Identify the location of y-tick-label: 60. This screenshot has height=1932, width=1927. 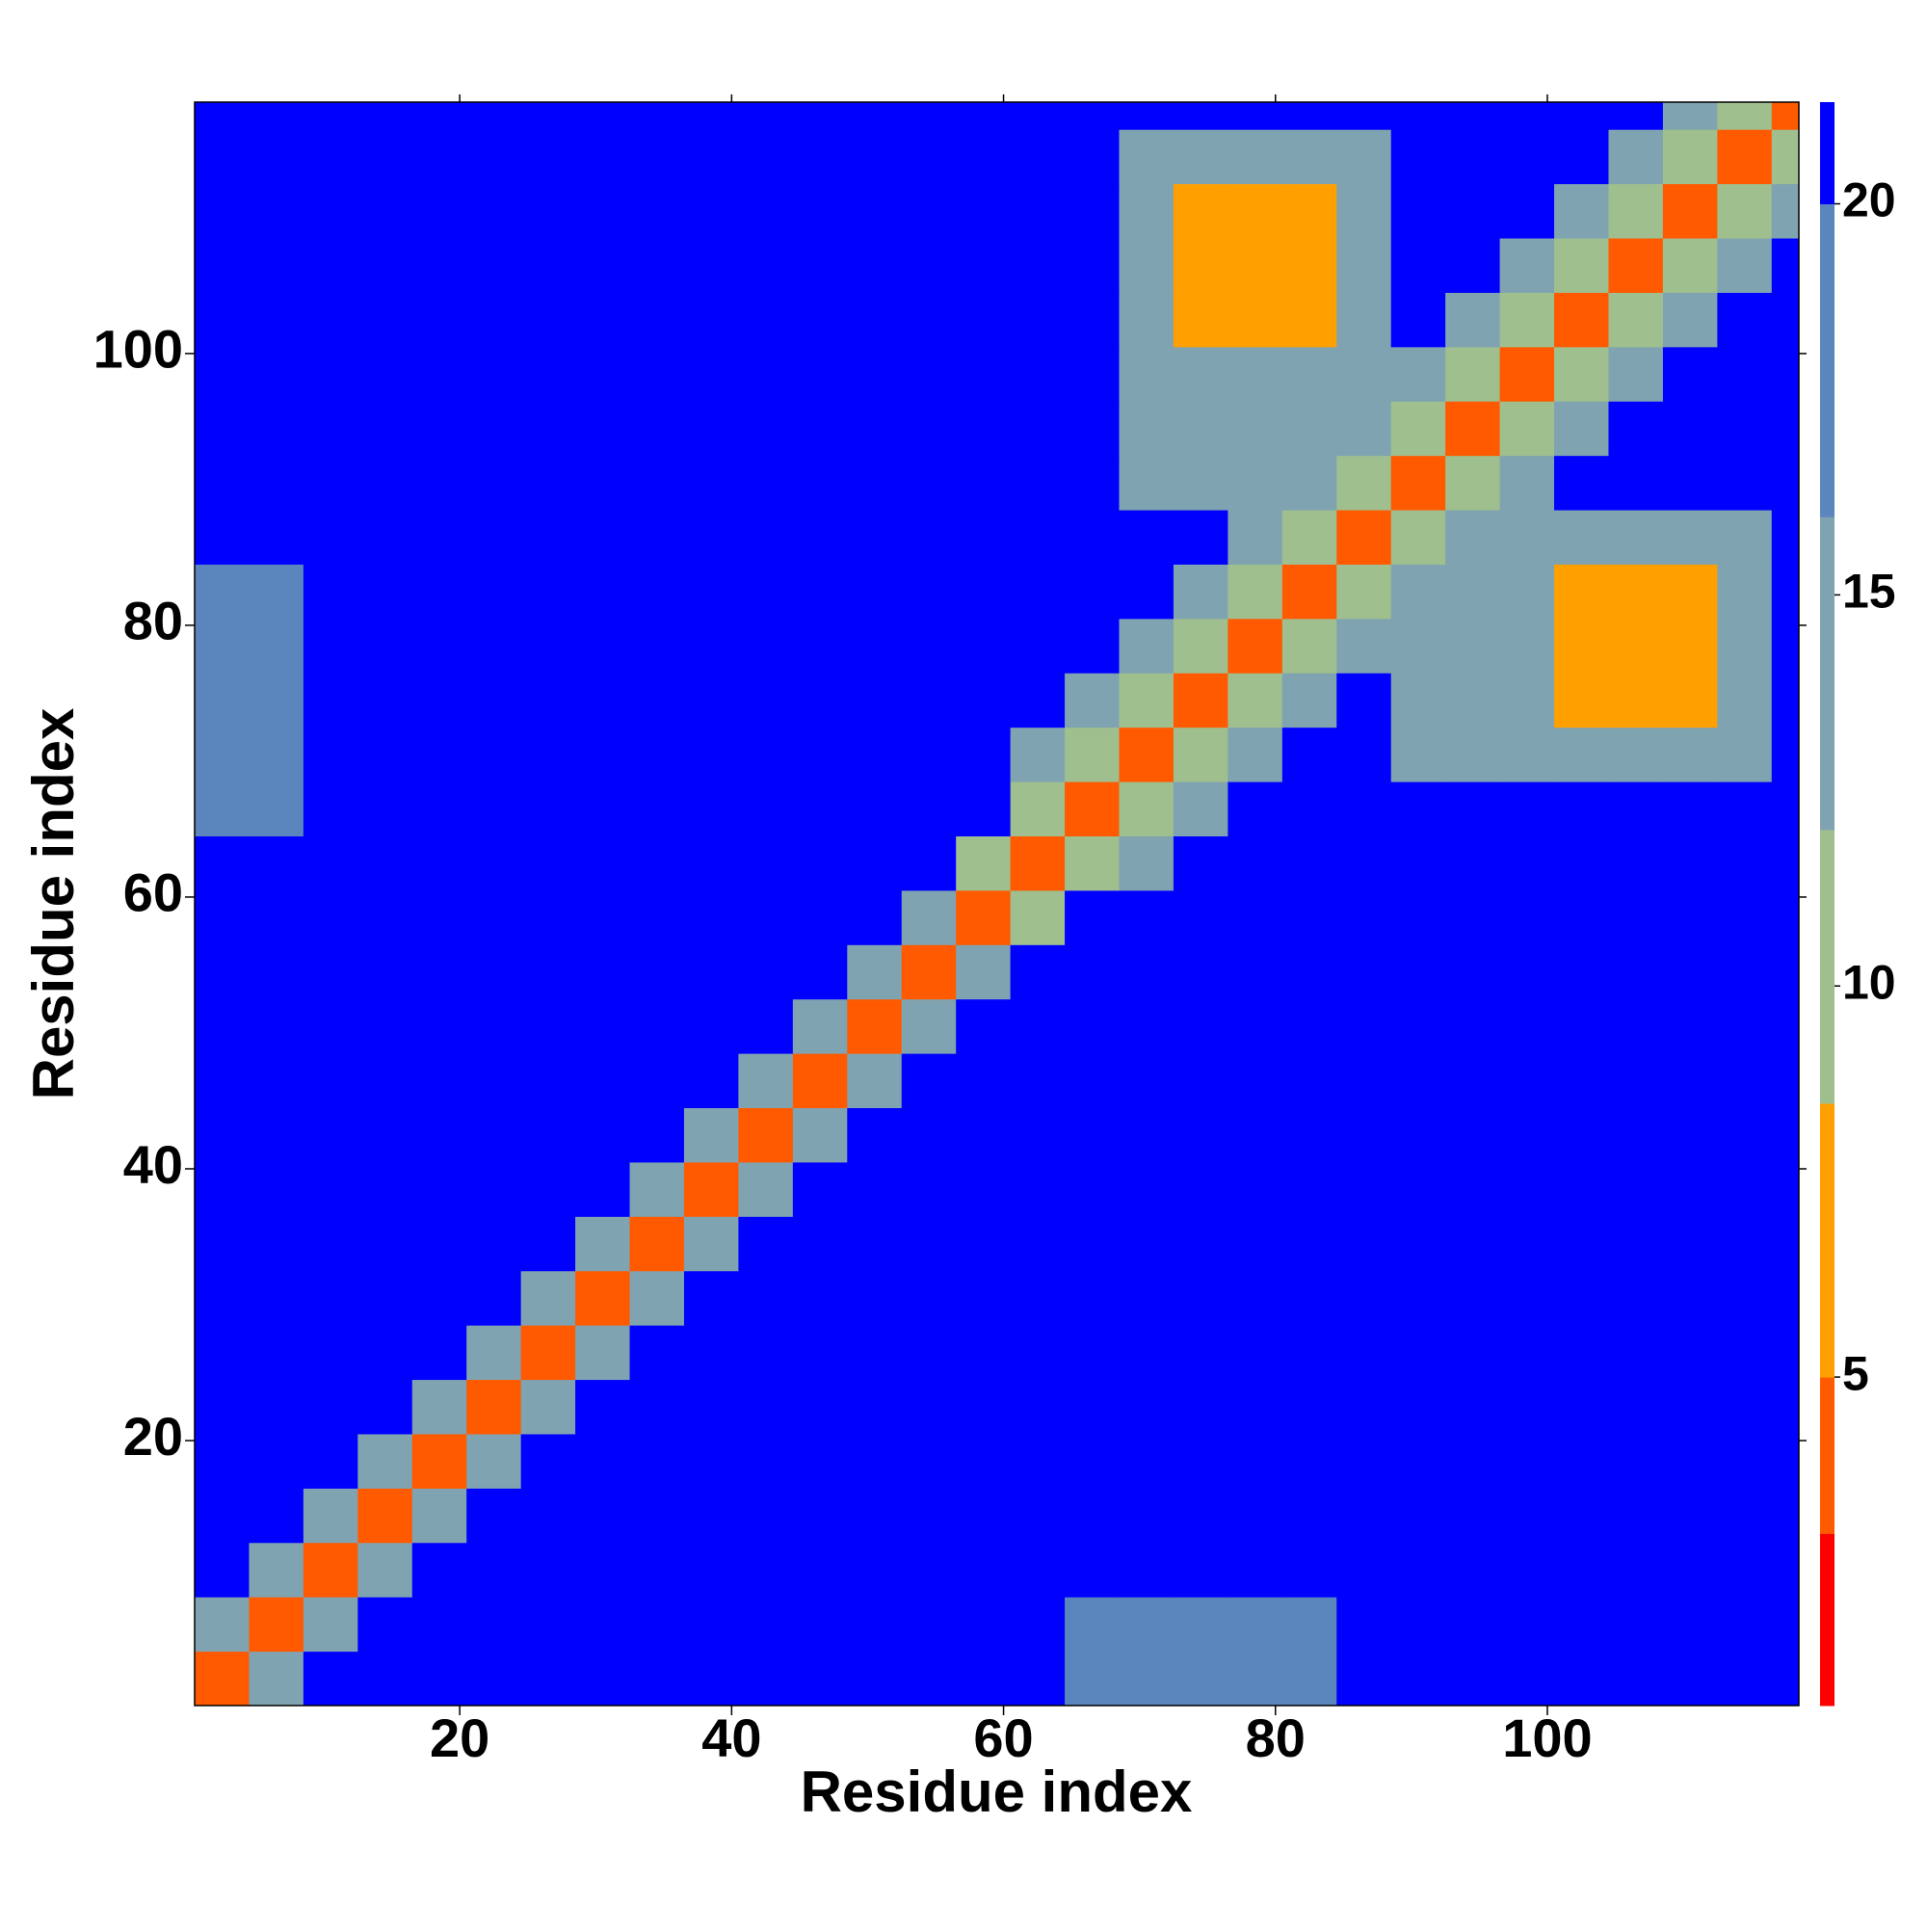
(153, 892).